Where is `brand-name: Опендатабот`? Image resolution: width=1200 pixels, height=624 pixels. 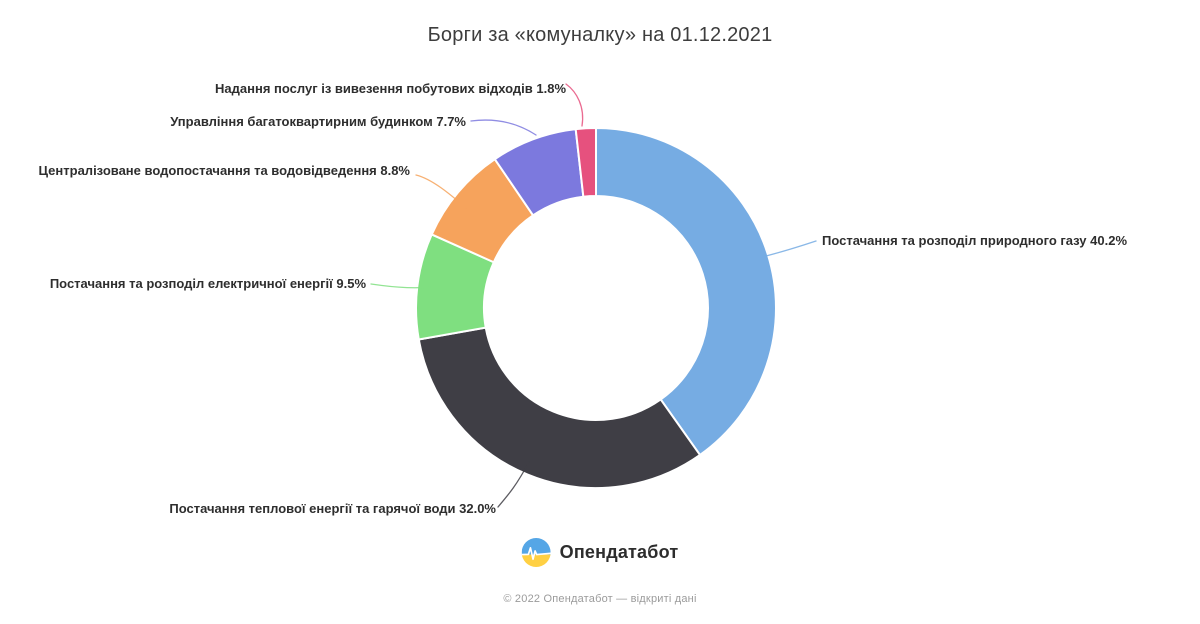 brand-name: Опендатабот is located at coordinates (619, 552).